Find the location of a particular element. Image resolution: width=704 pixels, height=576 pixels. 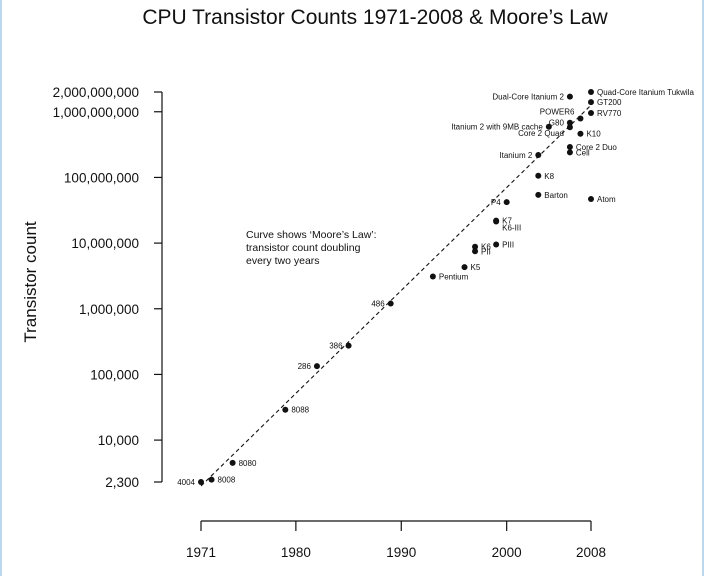

y-tick-label: 100,000,000 is located at coordinates (101, 177).